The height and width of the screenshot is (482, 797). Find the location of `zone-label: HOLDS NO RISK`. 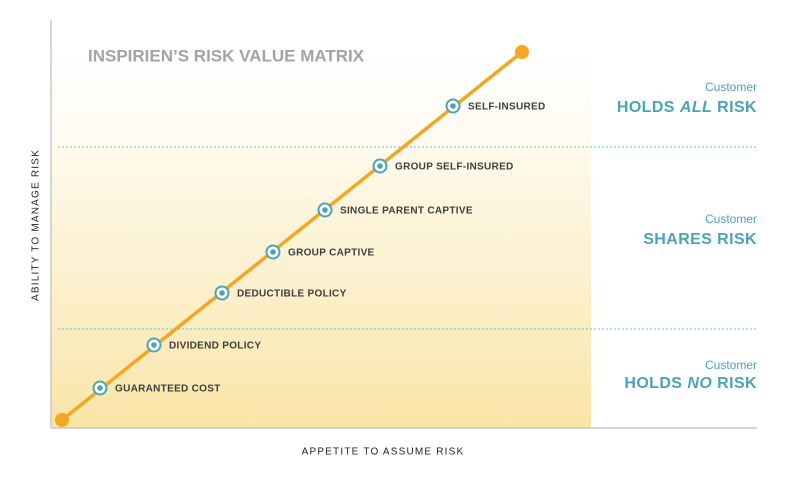

zone-label: HOLDS NO RISK is located at coordinates (690, 383).